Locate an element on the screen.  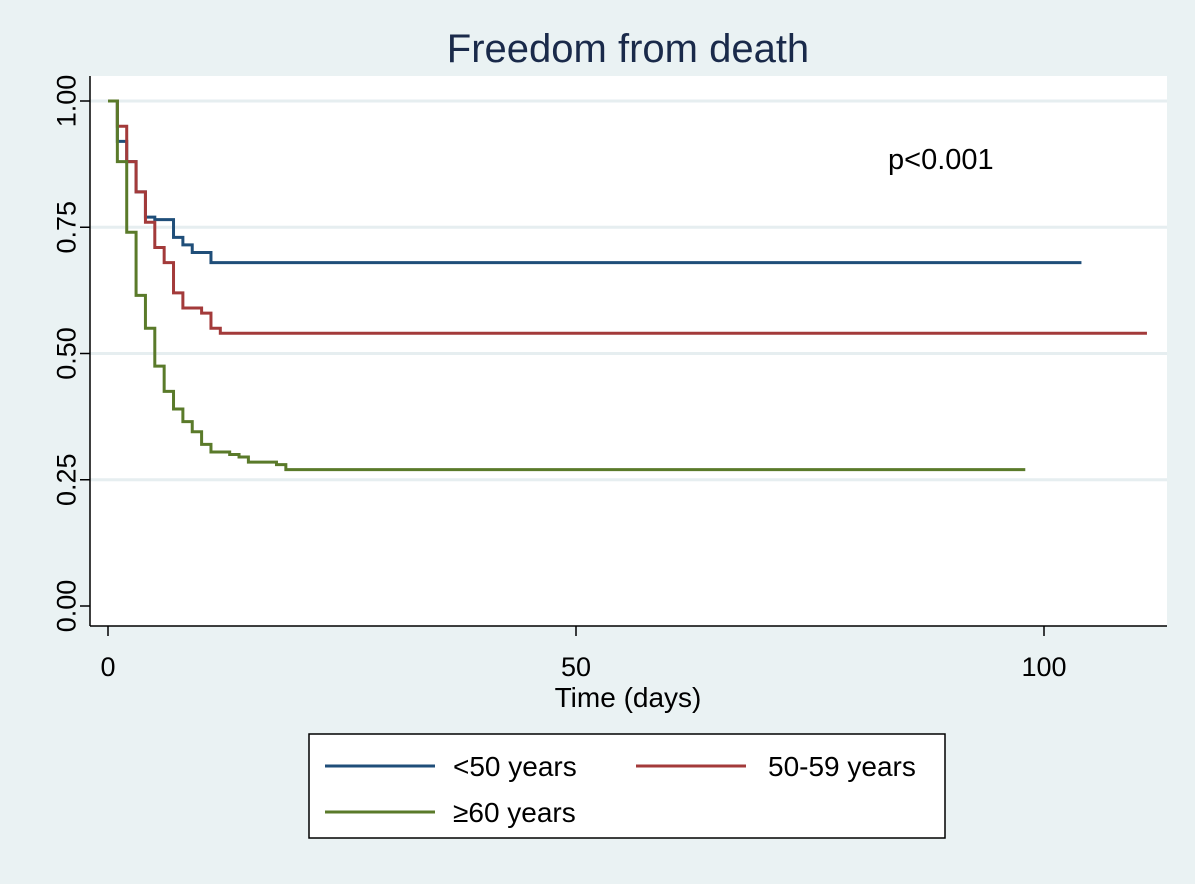
legend: <50 years 50-59 years ≥60 years is located at coordinates (627, 786).